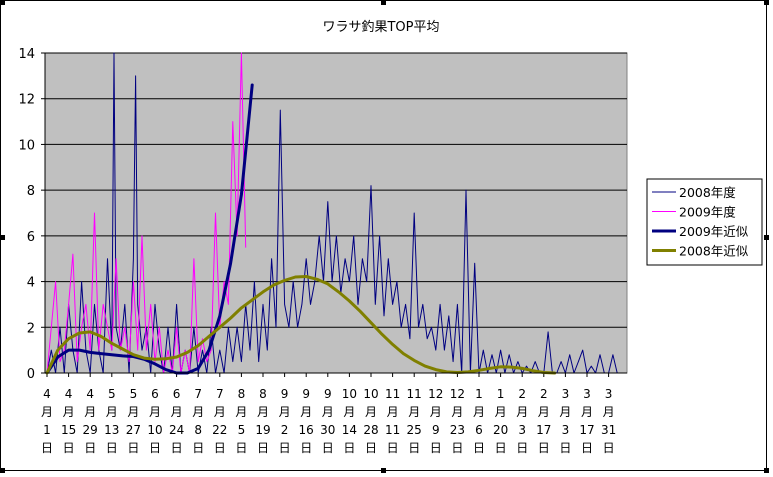 Image resolution: width=773 pixels, height=477 pixels. Describe the element at coordinates (262, 421) in the screenshot. I see `x-tick-label: 8 月 19 日` at that location.